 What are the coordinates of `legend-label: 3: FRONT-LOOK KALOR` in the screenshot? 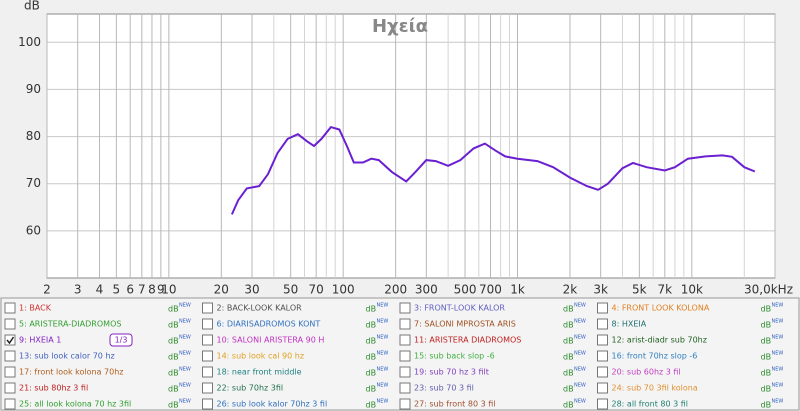 It's located at (459, 308).